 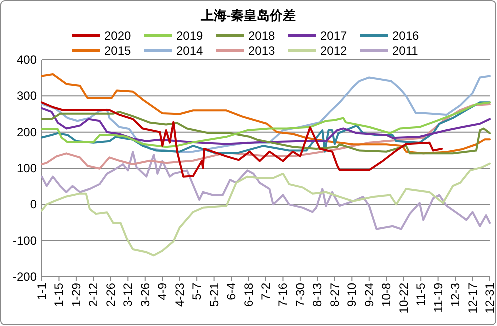 I want to click on legend-label: 2014, so click(x=190, y=51).